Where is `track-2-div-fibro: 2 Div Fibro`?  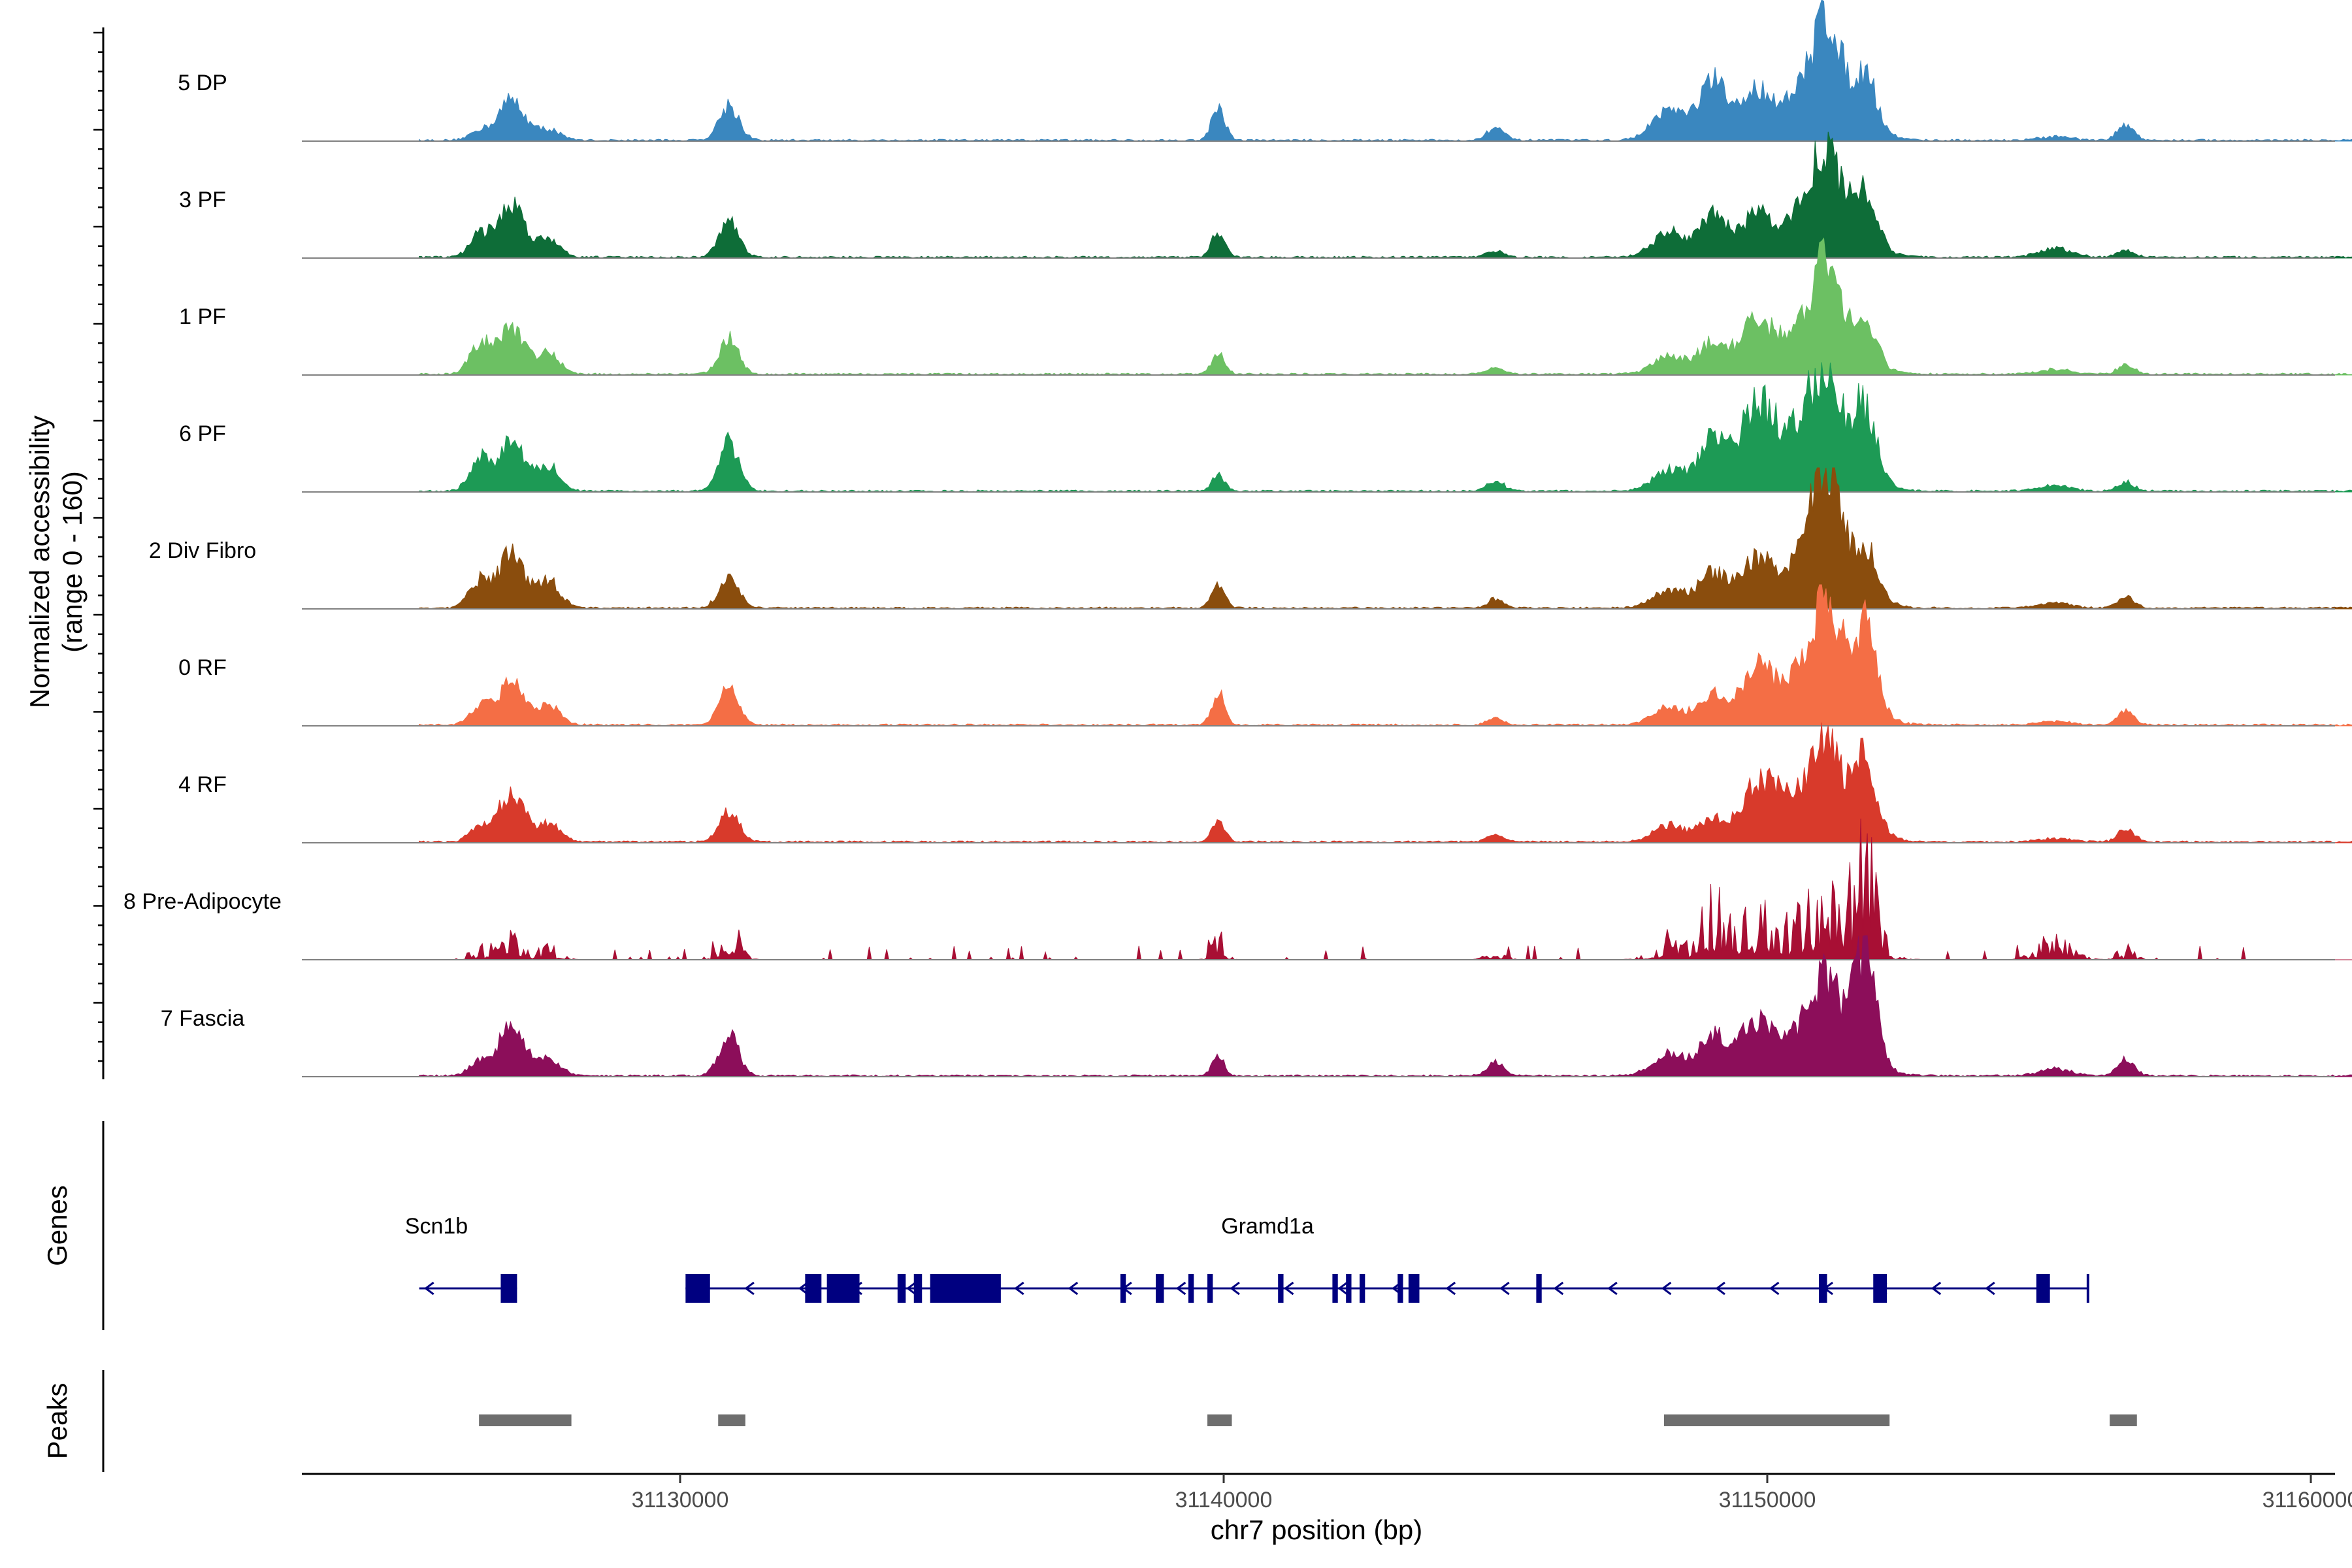 track-2-div-fibro: 2 Div Fibro is located at coordinates (1250, 538).